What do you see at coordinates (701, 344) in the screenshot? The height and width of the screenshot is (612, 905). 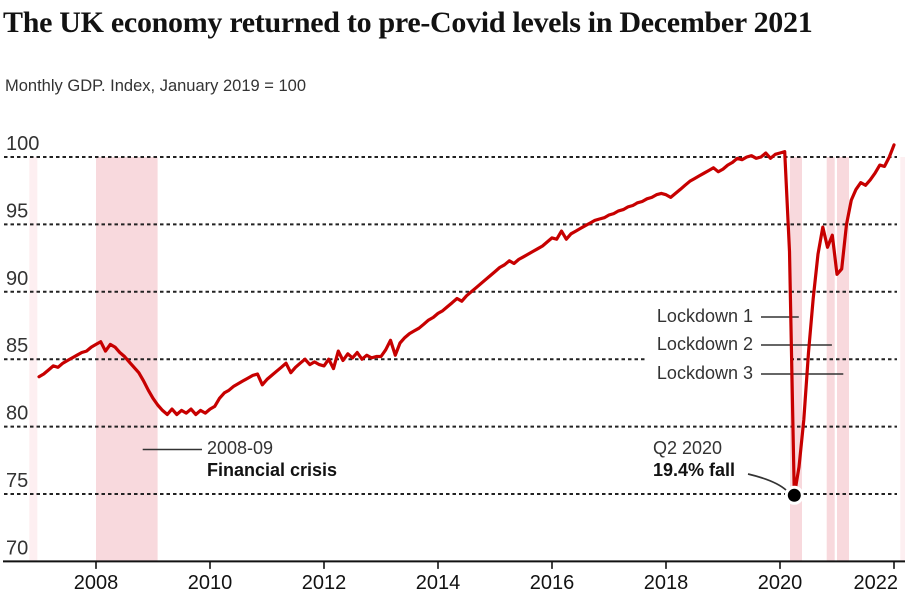 I see `annotation-lockdown-2: Lockdown 2` at bounding box center [701, 344].